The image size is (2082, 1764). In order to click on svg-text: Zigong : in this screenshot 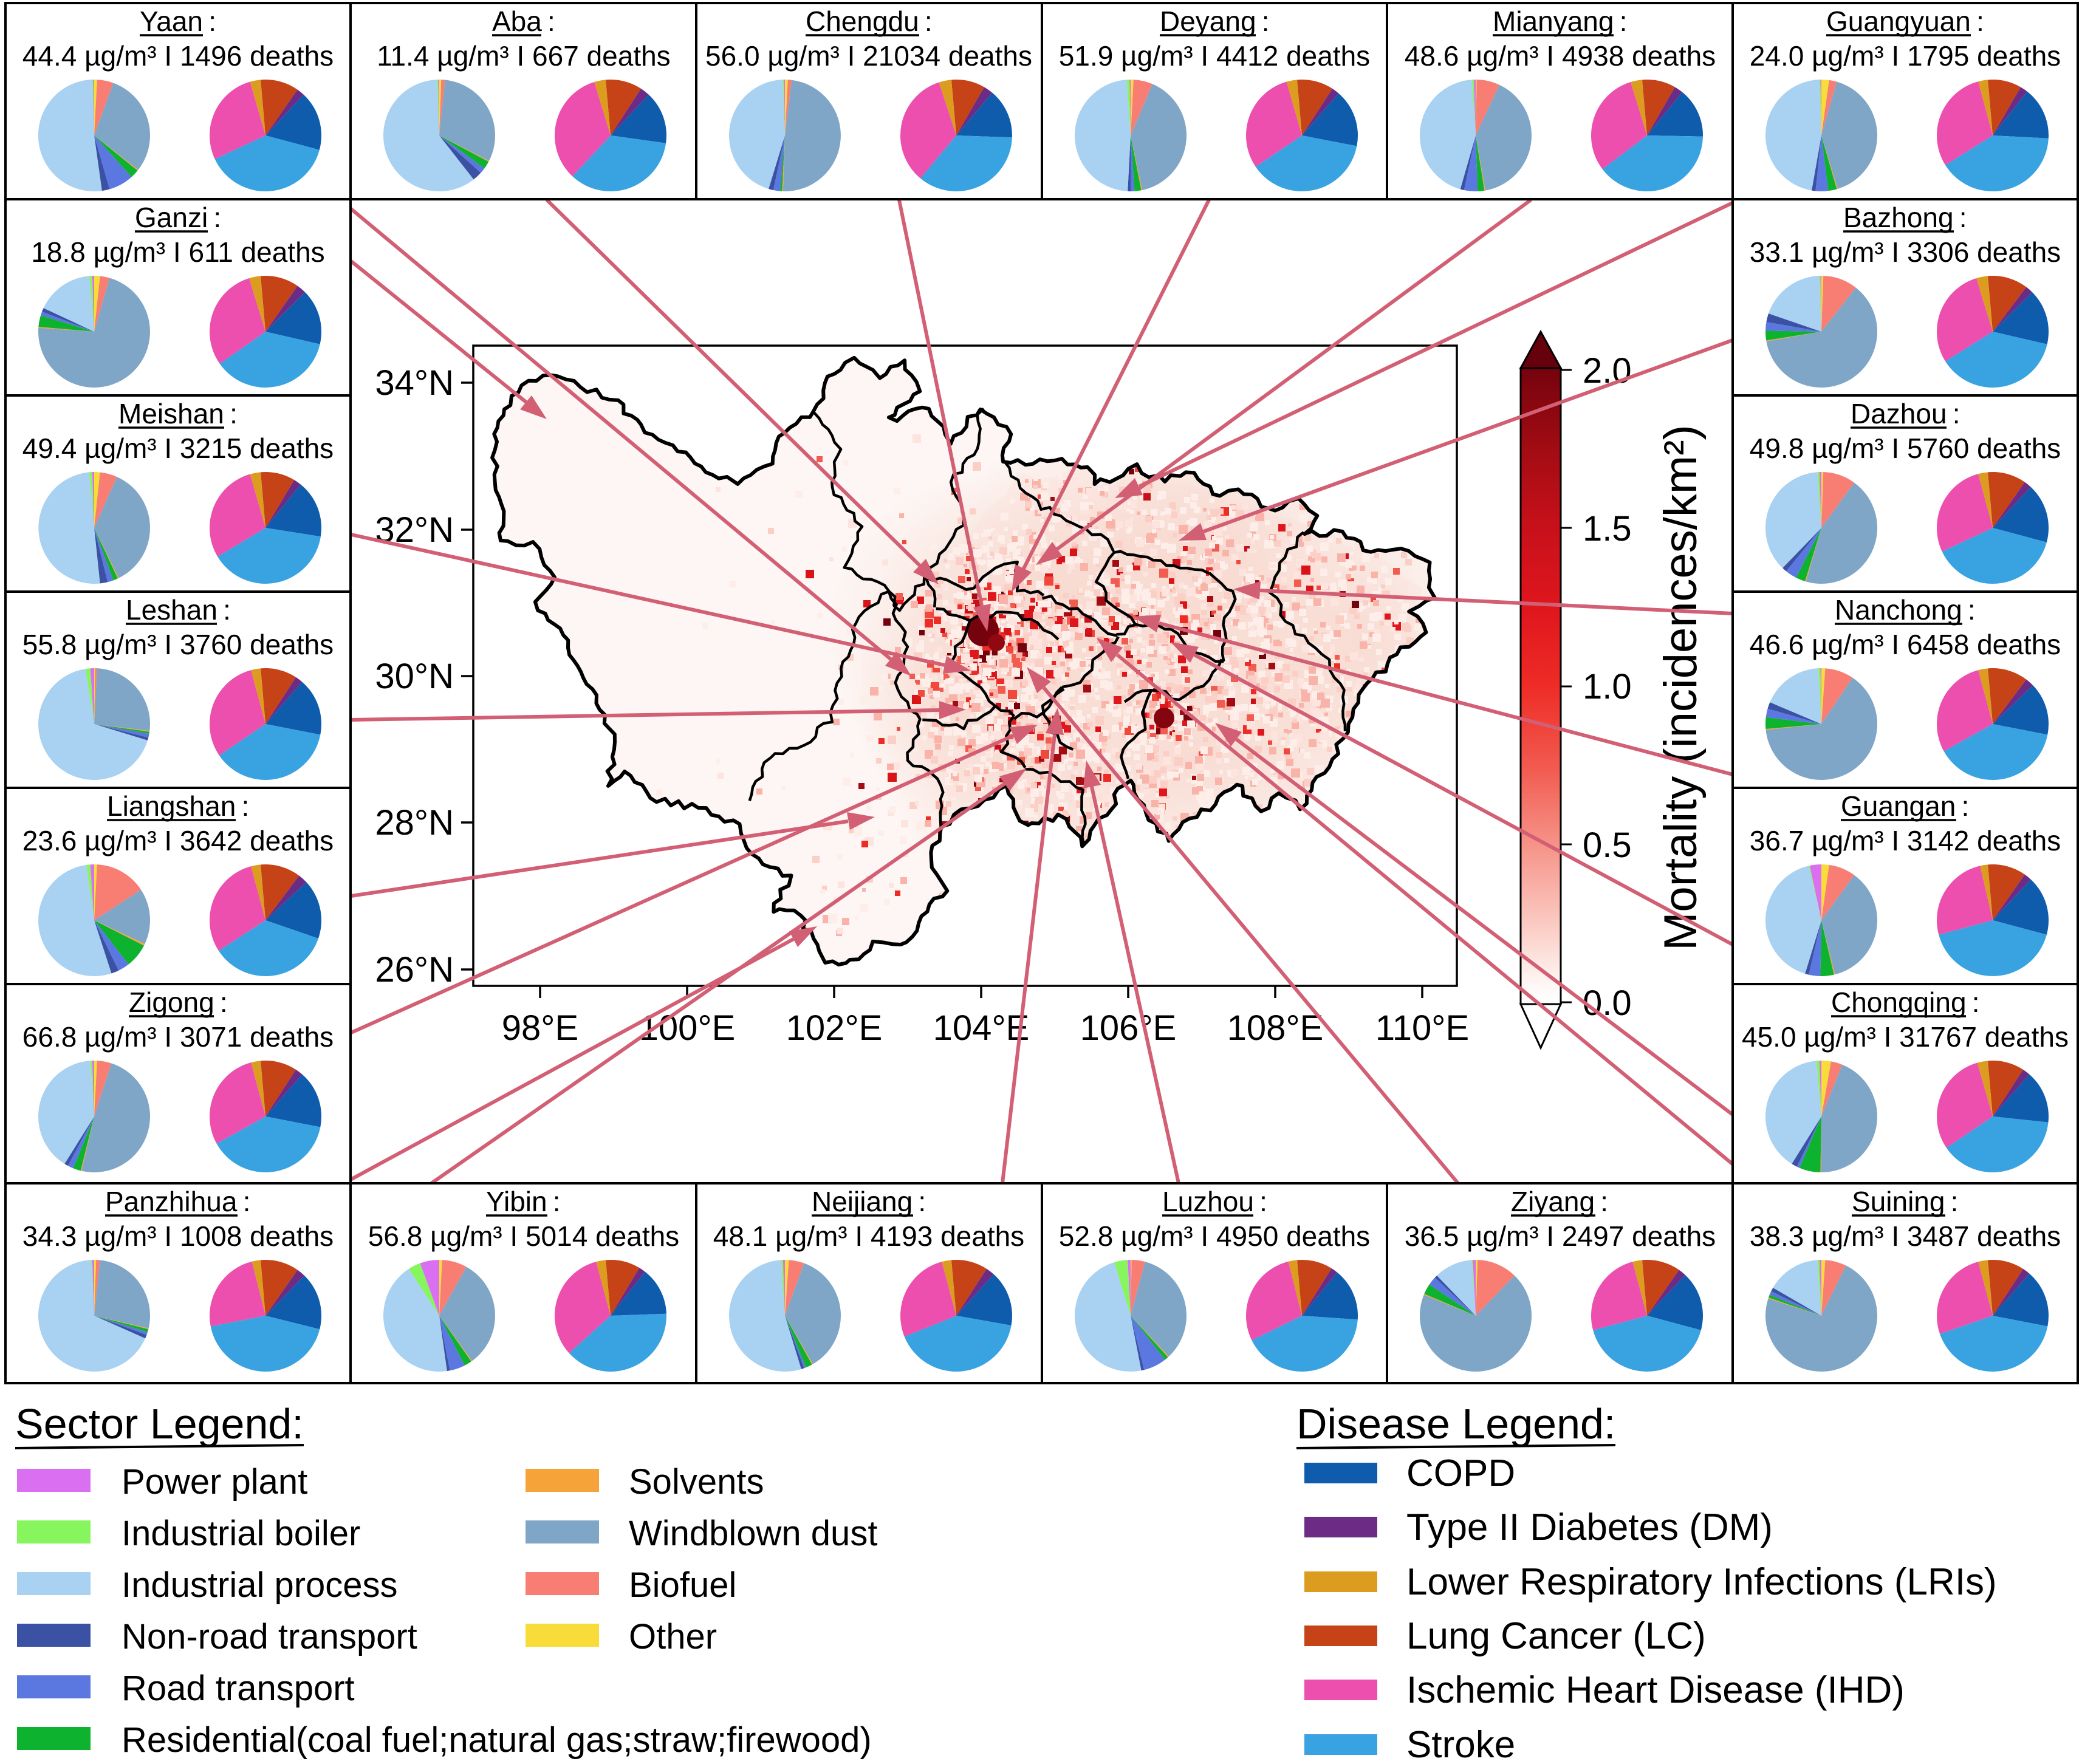, I will do `click(178, 1002)`.